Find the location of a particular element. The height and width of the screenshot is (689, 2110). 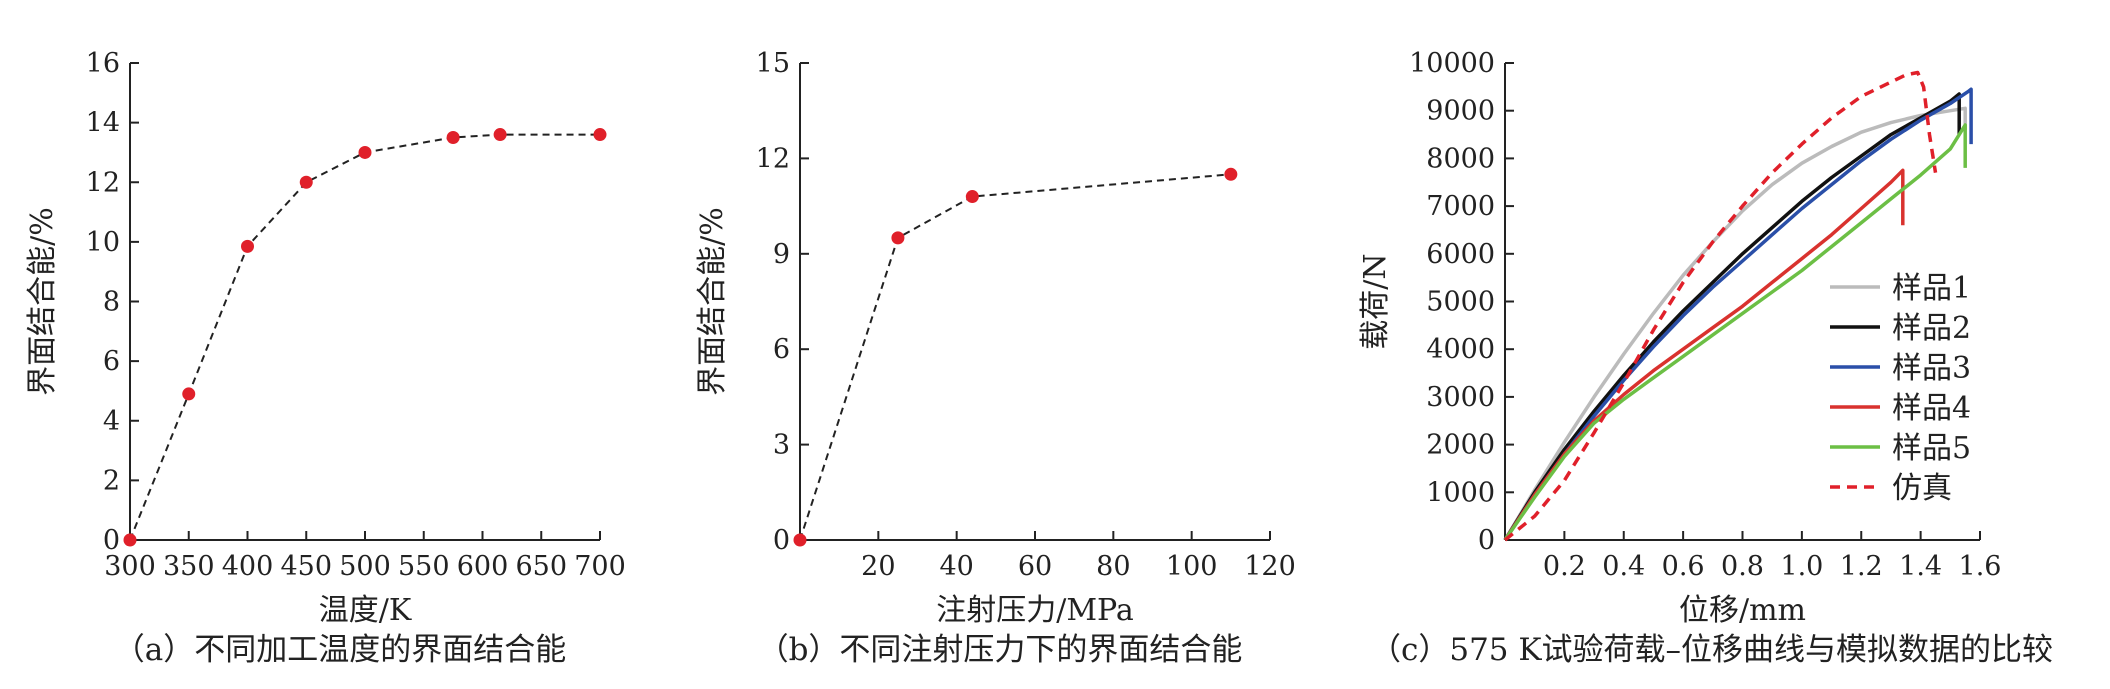

y-tick-label: 2000 is located at coordinates (1460, 445).